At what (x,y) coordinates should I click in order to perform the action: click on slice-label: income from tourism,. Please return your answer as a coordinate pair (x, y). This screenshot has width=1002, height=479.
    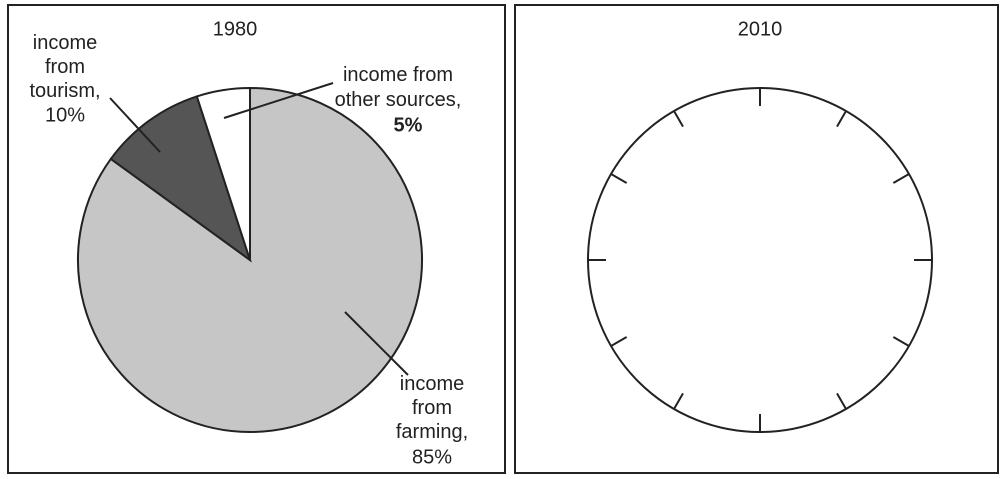
    Looking at the image, I should click on (64, 67).